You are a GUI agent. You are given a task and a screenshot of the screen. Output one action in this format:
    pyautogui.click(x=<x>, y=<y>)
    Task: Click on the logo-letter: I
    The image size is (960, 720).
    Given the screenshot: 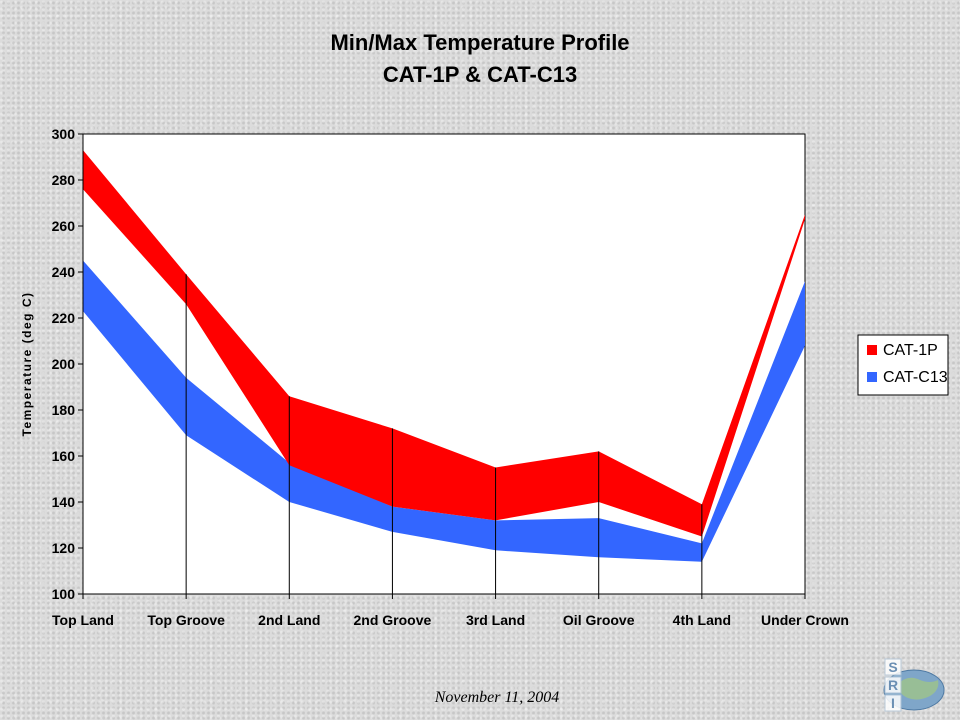 What is the action you would take?
    pyautogui.click(x=893, y=703)
    